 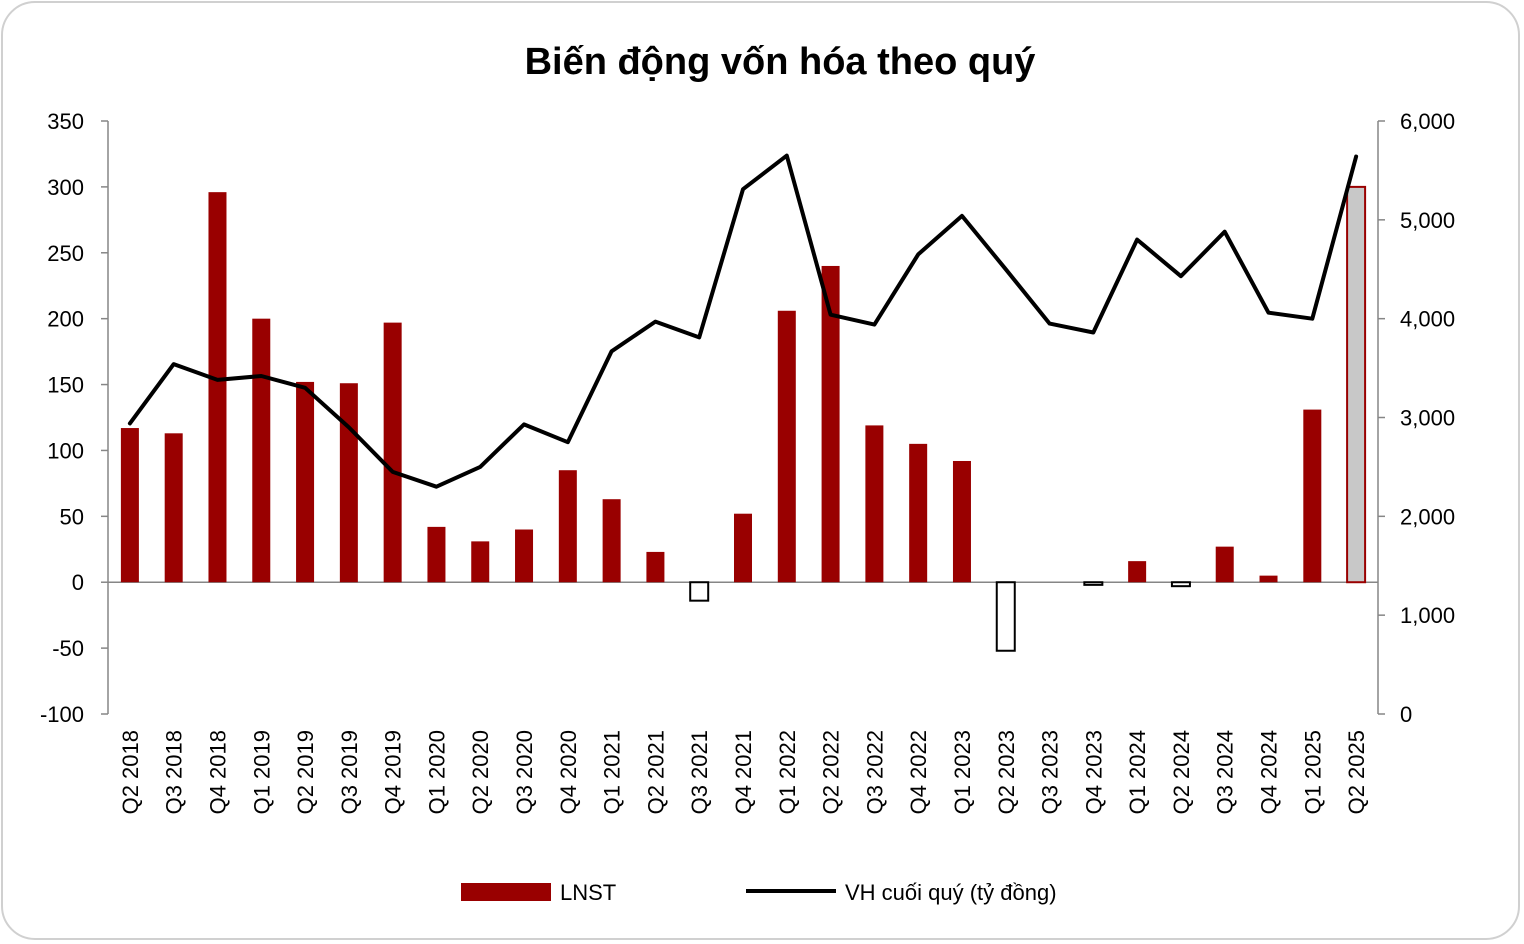 I want to click on legend: LNST VH cuối quý (tỷ đồng), so click(x=759, y=892).